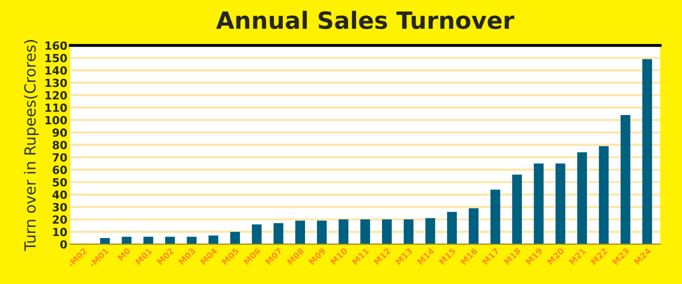 Image resolution: width=682 pixels, height=284 pixels. Describe the element at coordinates (59, 145) in the screenshot. I see `y-tick-label: 80` at that location.